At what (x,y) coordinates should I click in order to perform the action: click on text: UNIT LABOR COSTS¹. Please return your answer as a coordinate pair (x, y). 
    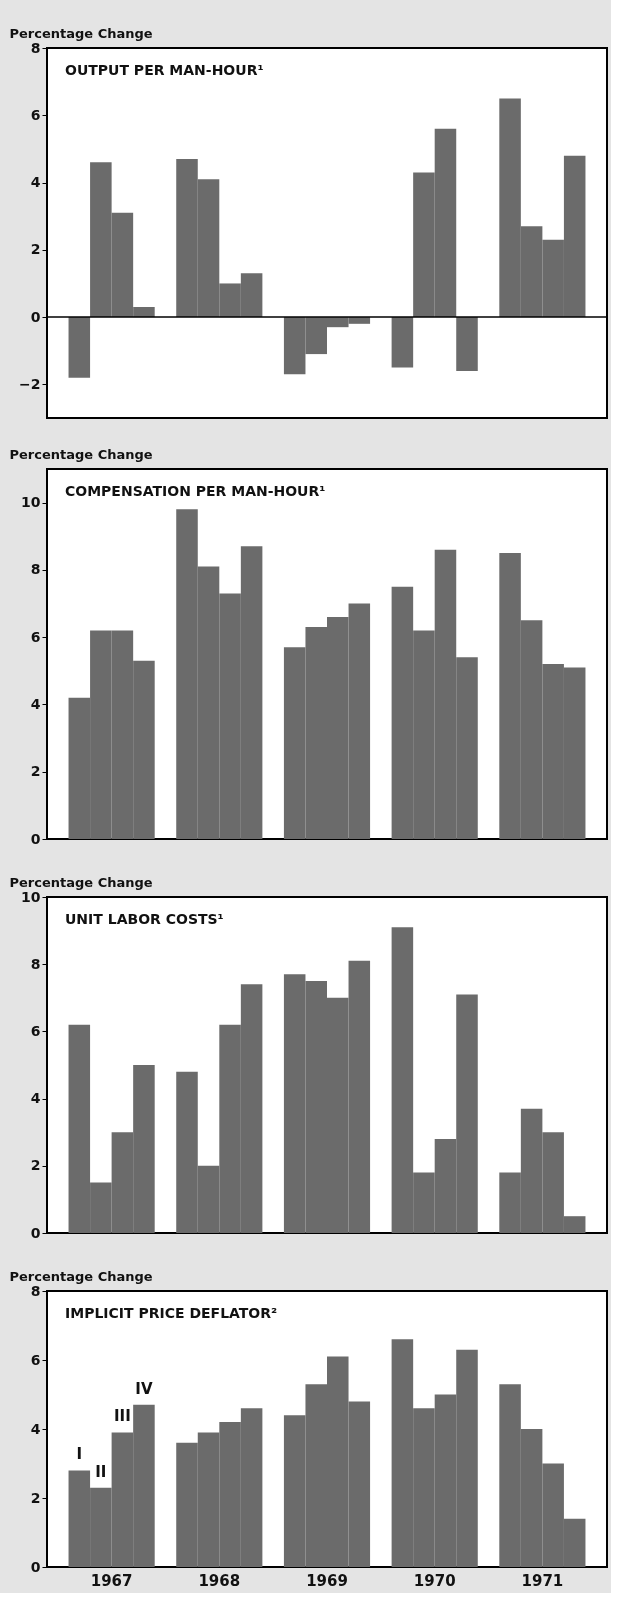
    Looking at the image, I should click on (144, 919).